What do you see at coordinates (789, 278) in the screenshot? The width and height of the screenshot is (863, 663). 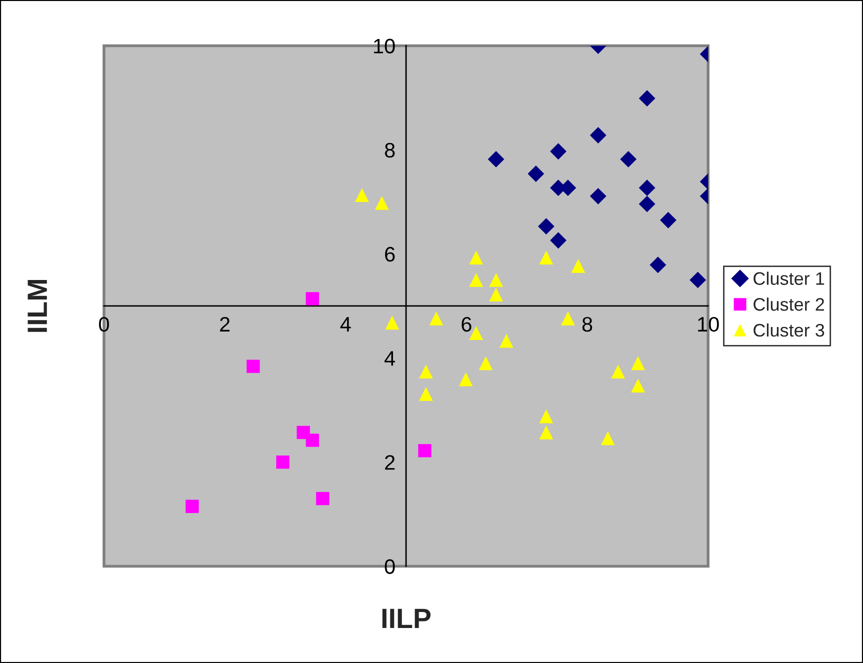 I see `legend-label: Cluster 1` at bounding box center [789, 278].